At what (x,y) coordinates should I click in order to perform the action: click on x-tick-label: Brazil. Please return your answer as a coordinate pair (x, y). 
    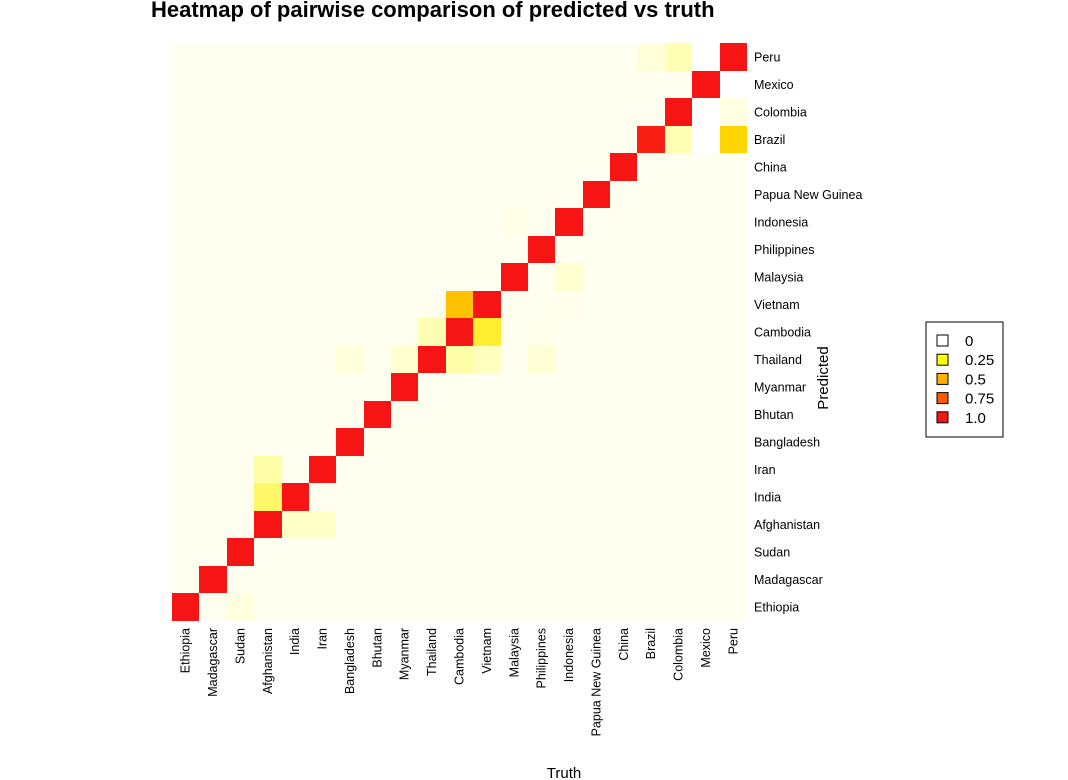
    Looking at the image, I should click on (651, 643).